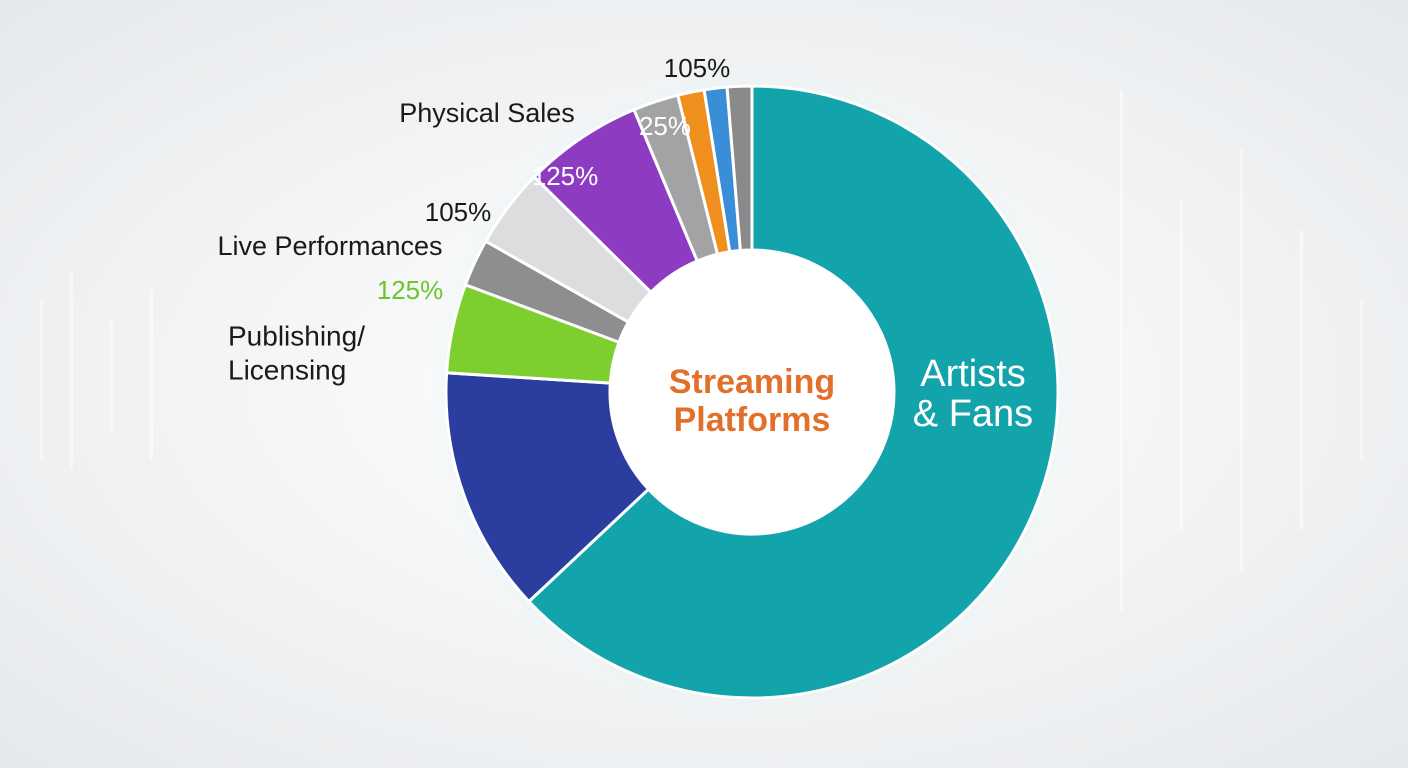 This screenshot has height=768, width=1408. Describe the element at coordinates (487, 113) in the screenshot. I see `annotation: Physical Sales` at that location.